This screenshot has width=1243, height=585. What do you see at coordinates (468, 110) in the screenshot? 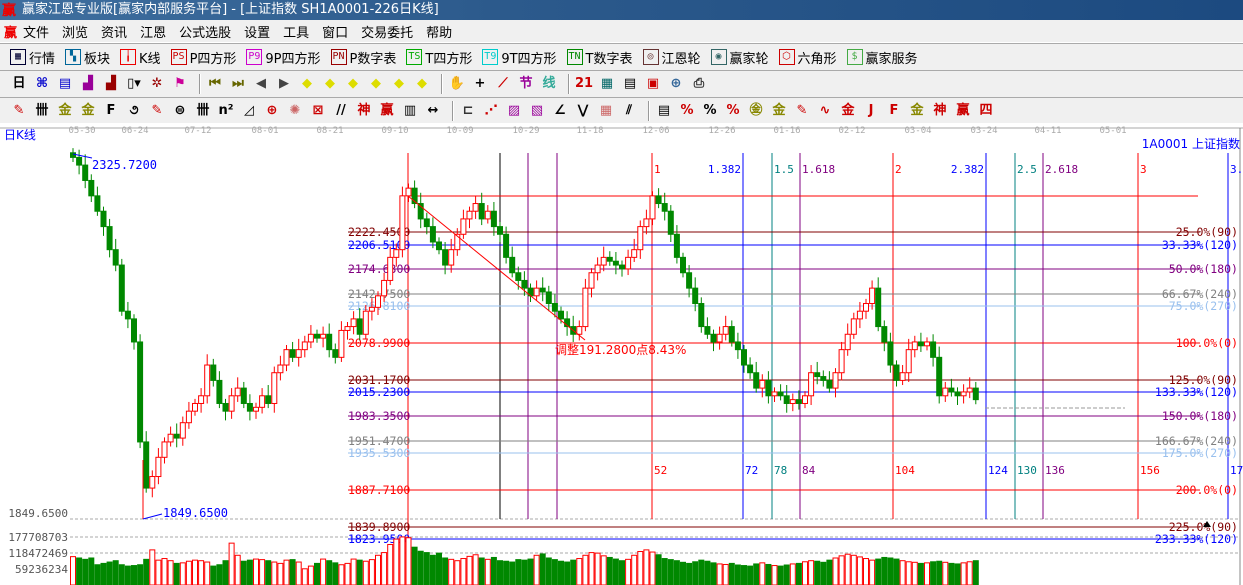
I see `box-icon: ⊏` at bounding box center [468, 110].